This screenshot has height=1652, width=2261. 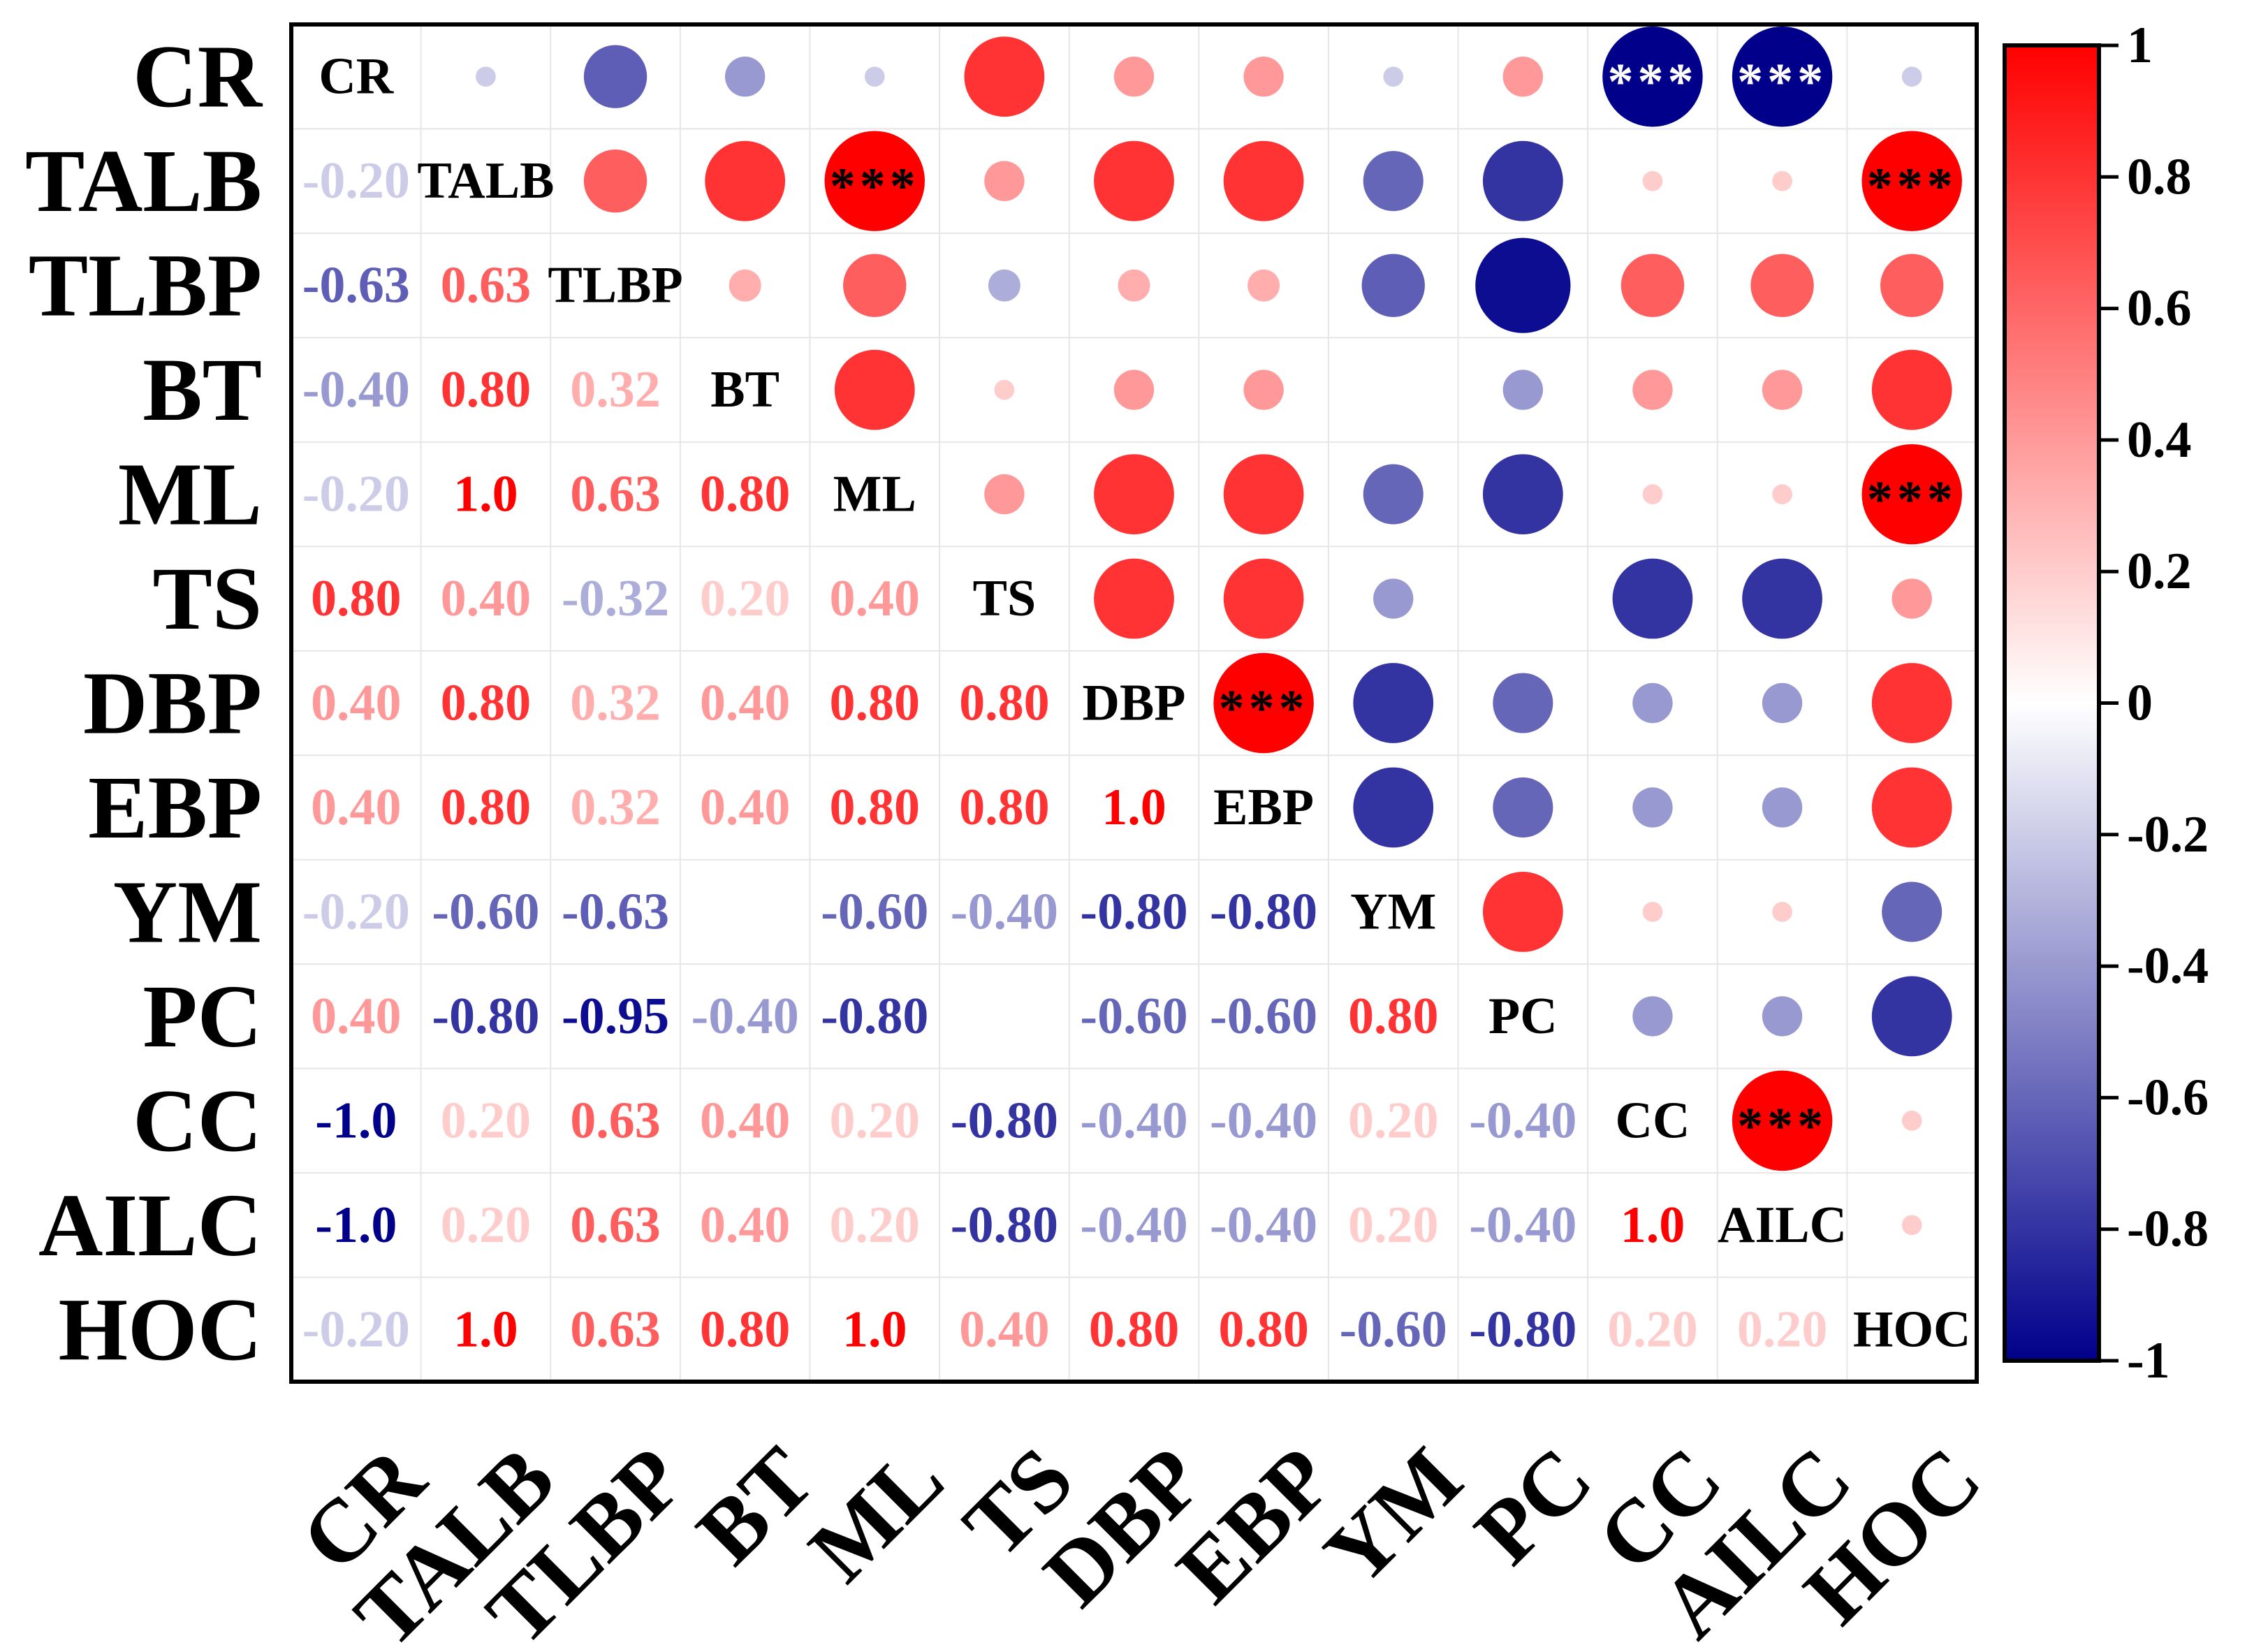 I want to click on colorbar-tick-label: 0.4, so click(x=2159, y=440).